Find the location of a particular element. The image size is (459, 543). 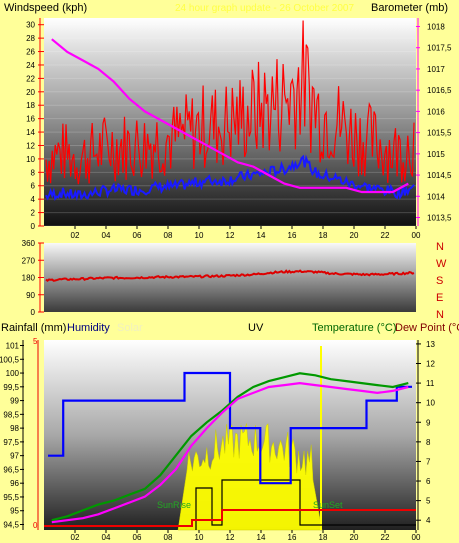

windspeed-average-line is located at coordinates (230, 177).